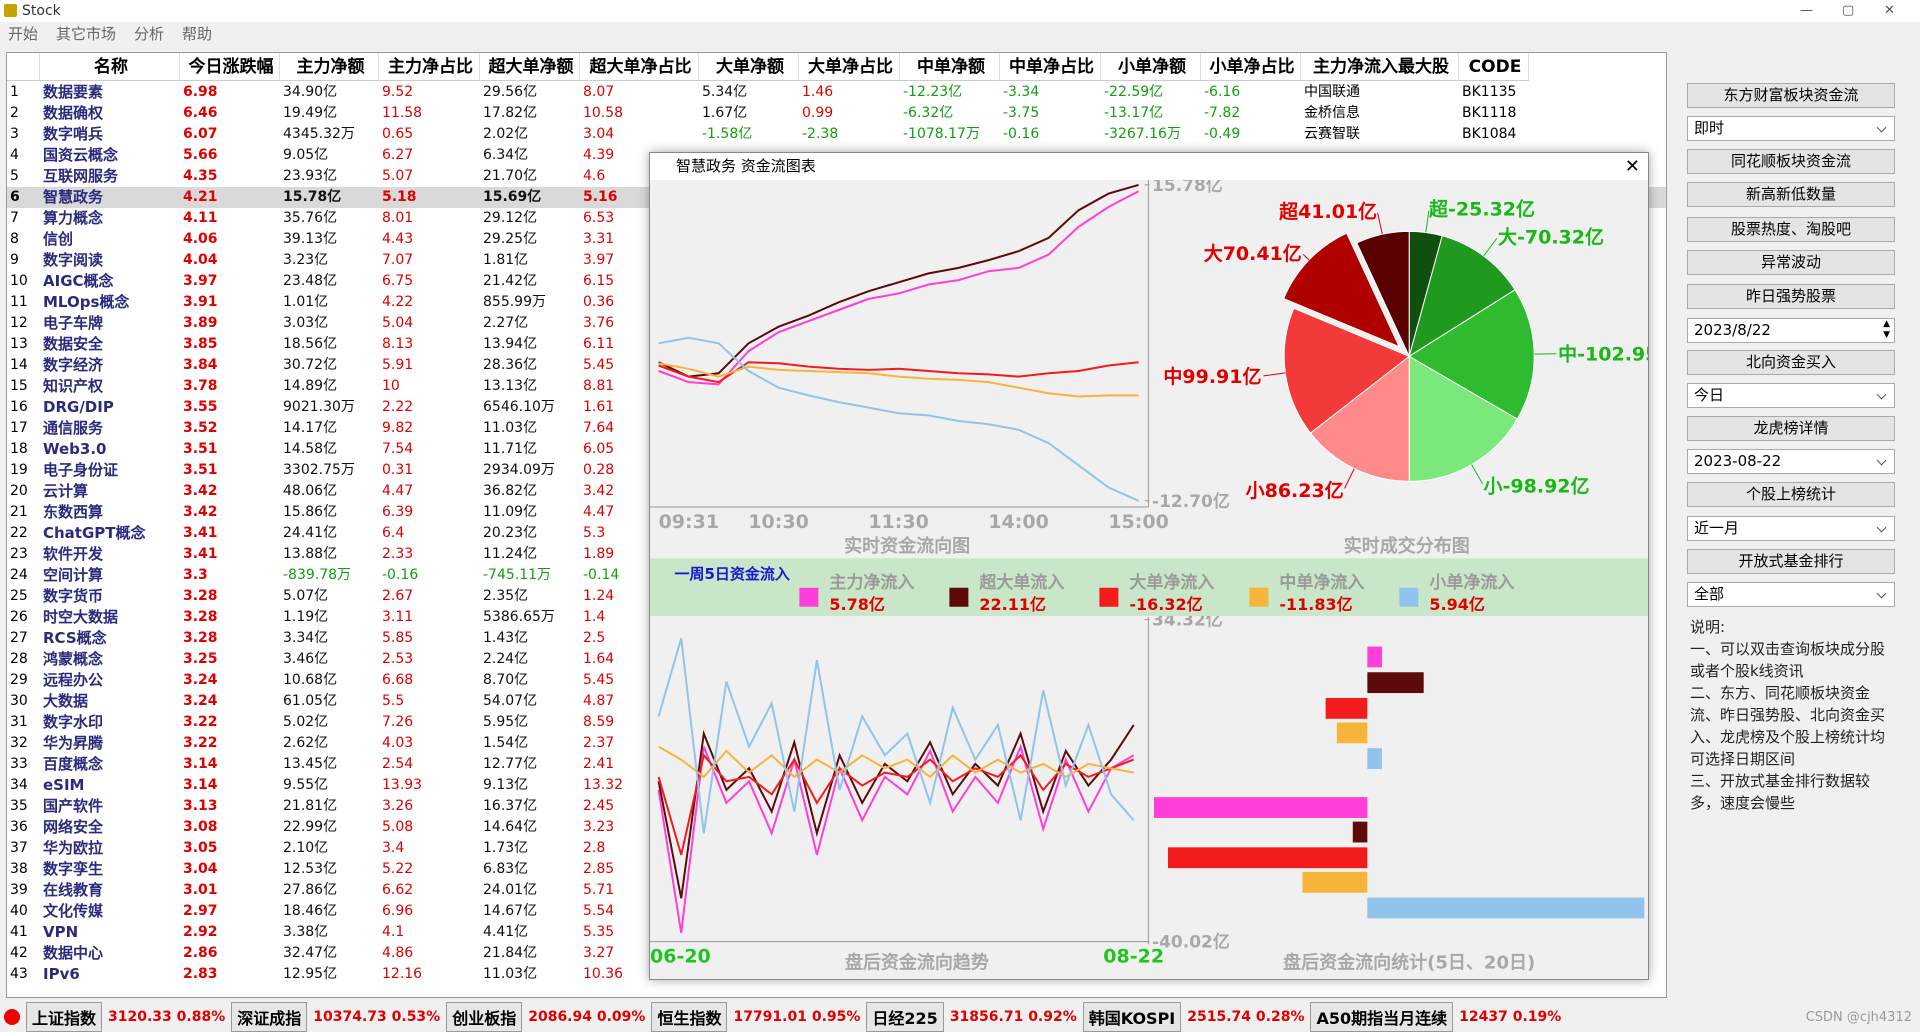 The image size is (1920, 1032). What do you see at coordinates (400, 575) in the screenshot?
I see `table-cell: -0.16` at bounding box center [400, 575].